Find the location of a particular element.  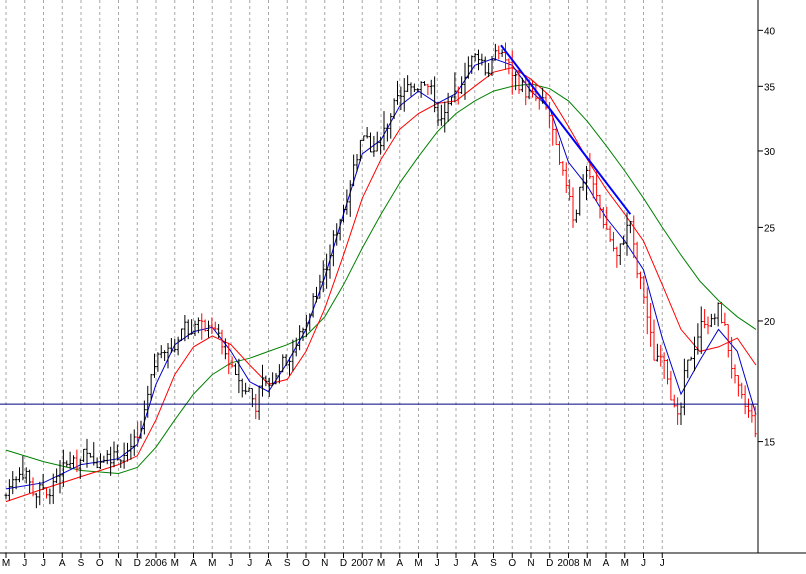

x-tick-label: 2006 is located at coordinates (156, 563).